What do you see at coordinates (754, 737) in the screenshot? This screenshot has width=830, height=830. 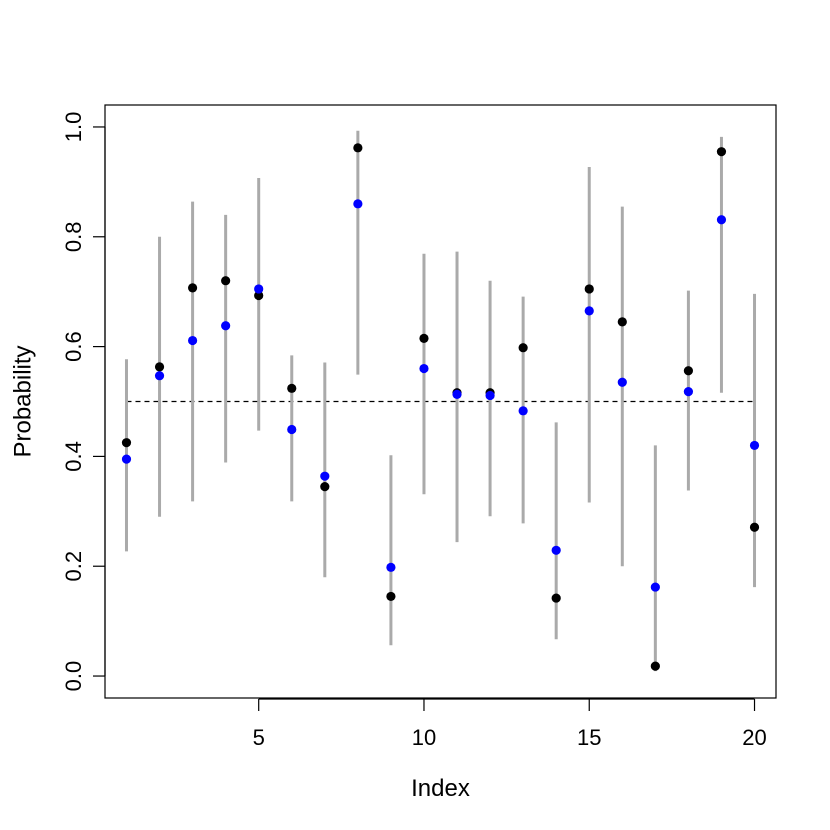 I see `x-tick-label: 20` at bounding box center [754, 737].